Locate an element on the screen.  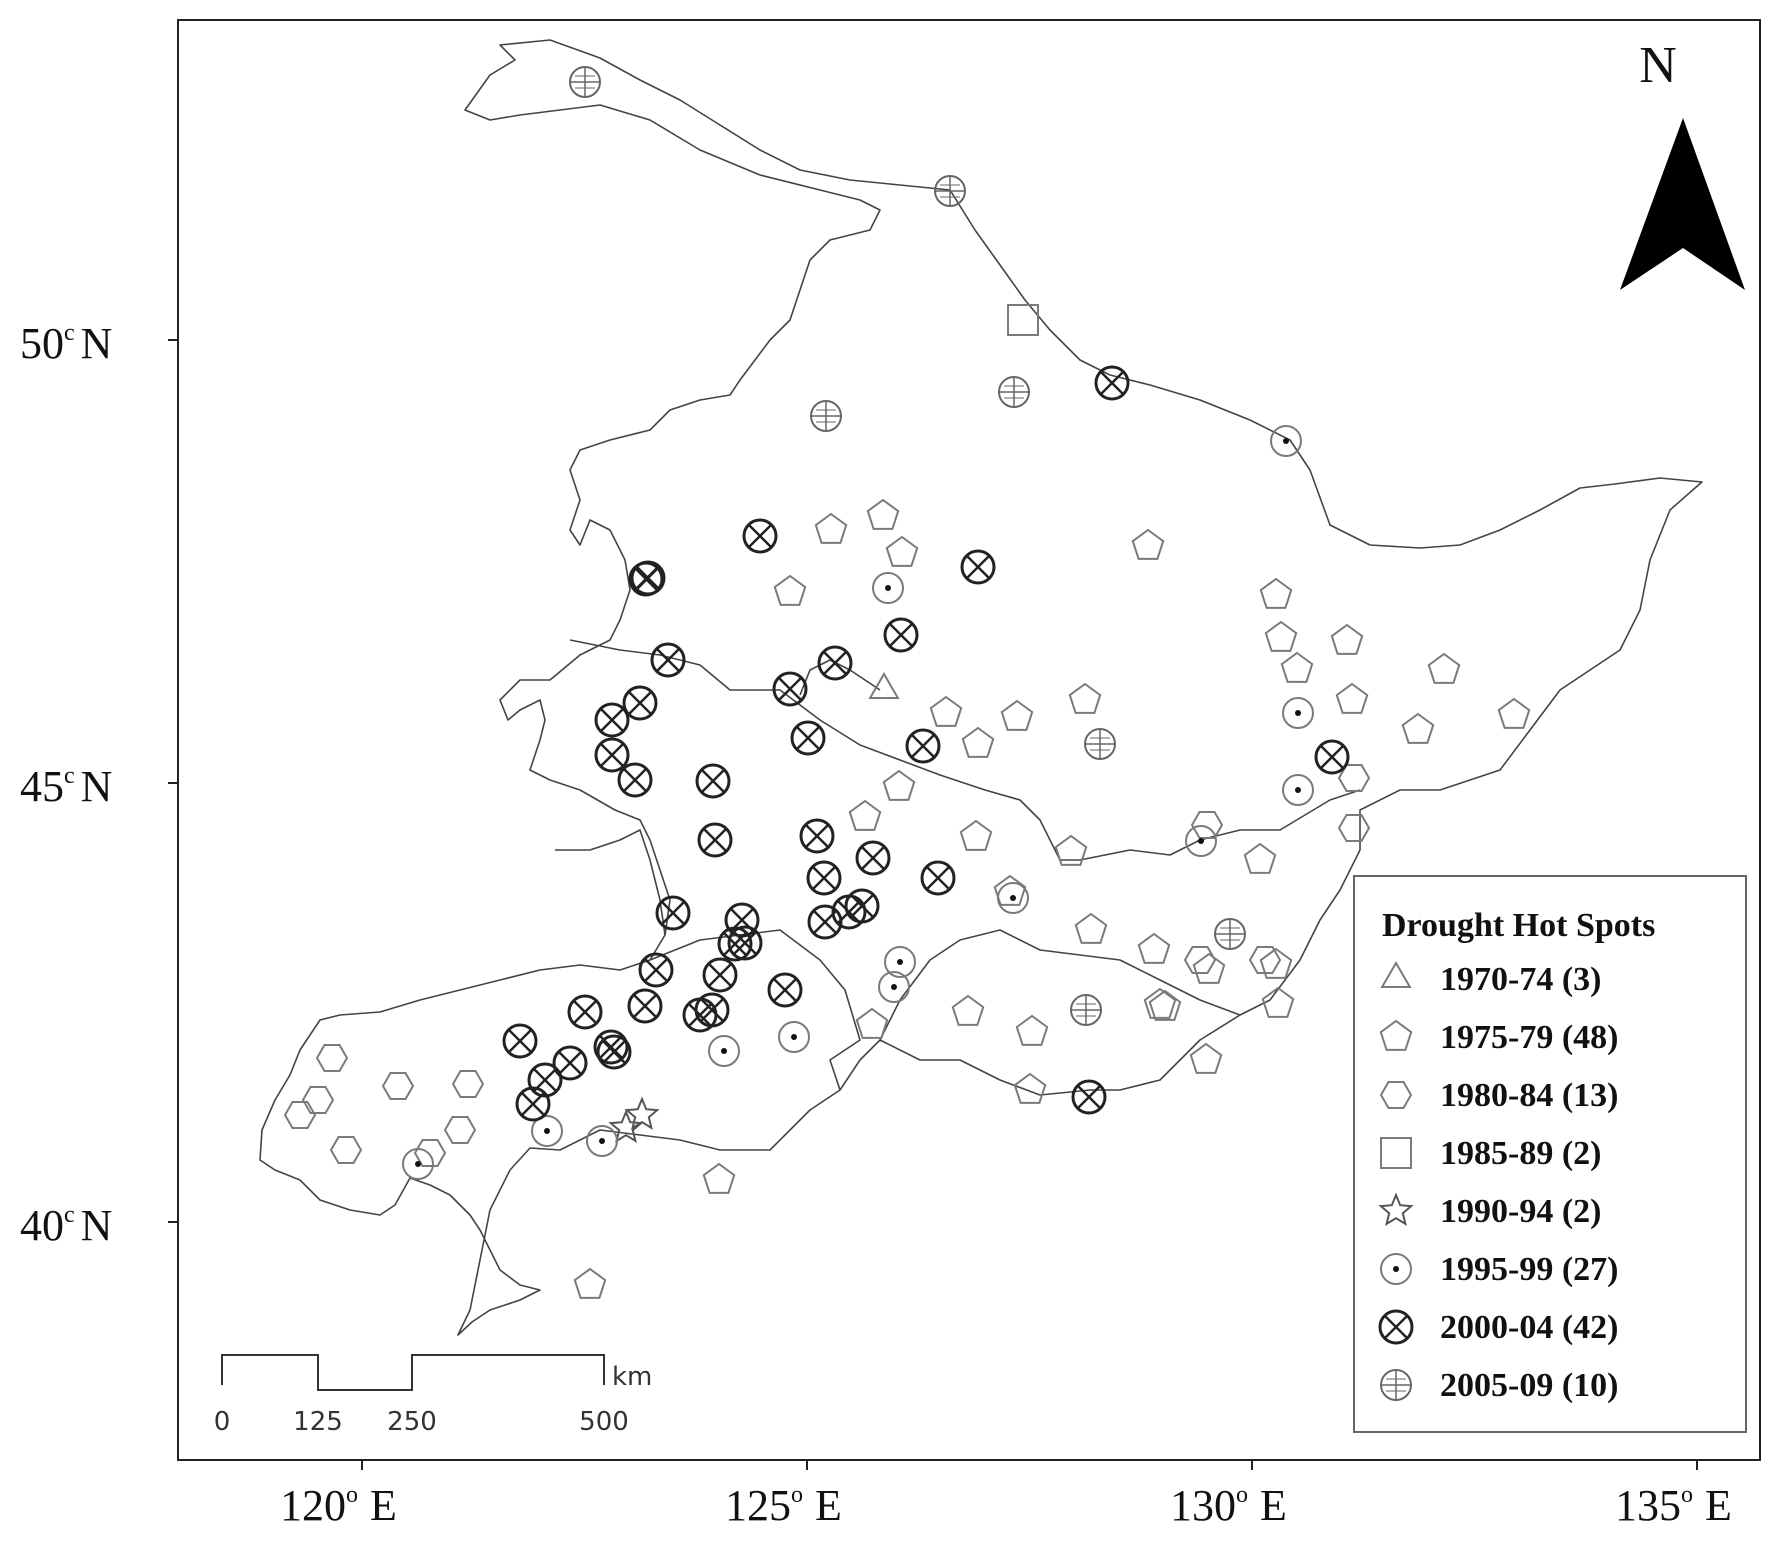
legend-item: 1985-89 (2) is located at coordinates (1490, 1153).